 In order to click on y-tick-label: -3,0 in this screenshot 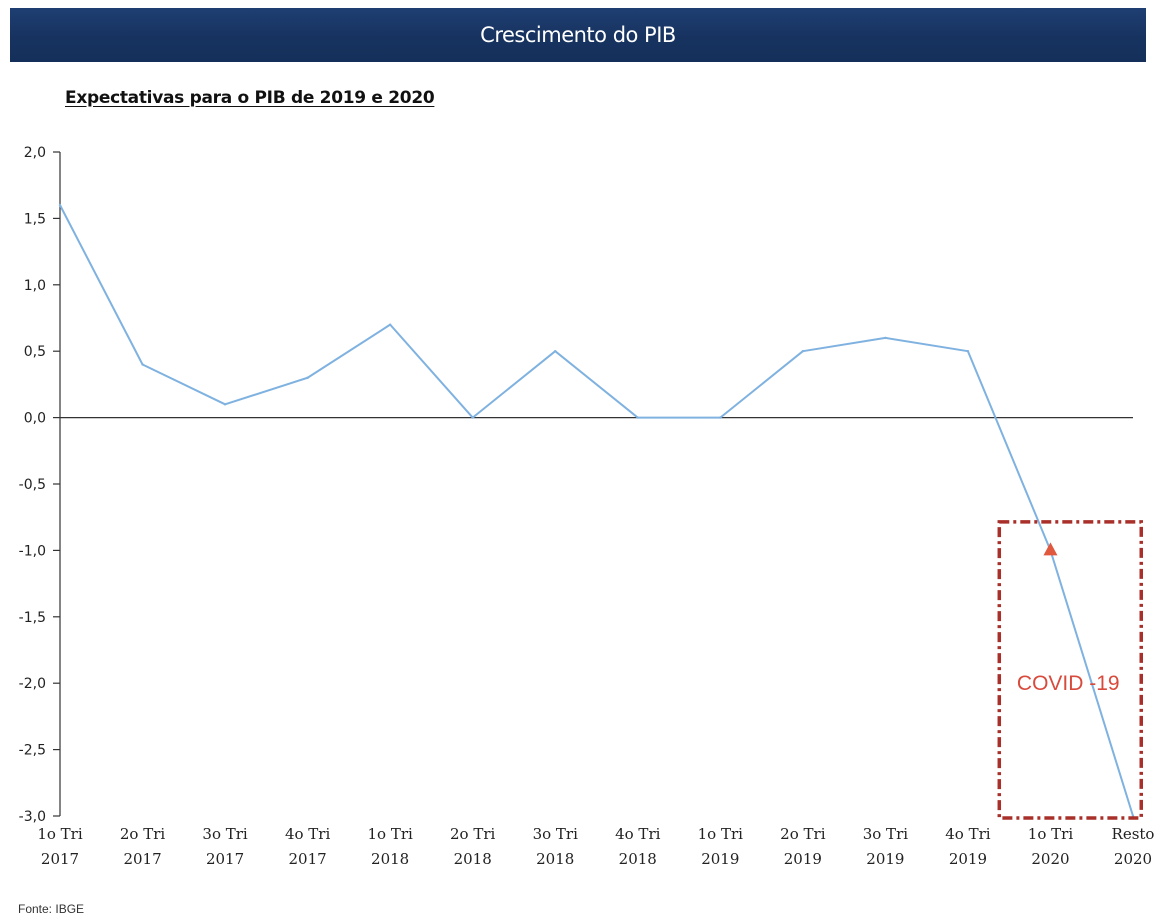, I will do `click(32, 817)`.